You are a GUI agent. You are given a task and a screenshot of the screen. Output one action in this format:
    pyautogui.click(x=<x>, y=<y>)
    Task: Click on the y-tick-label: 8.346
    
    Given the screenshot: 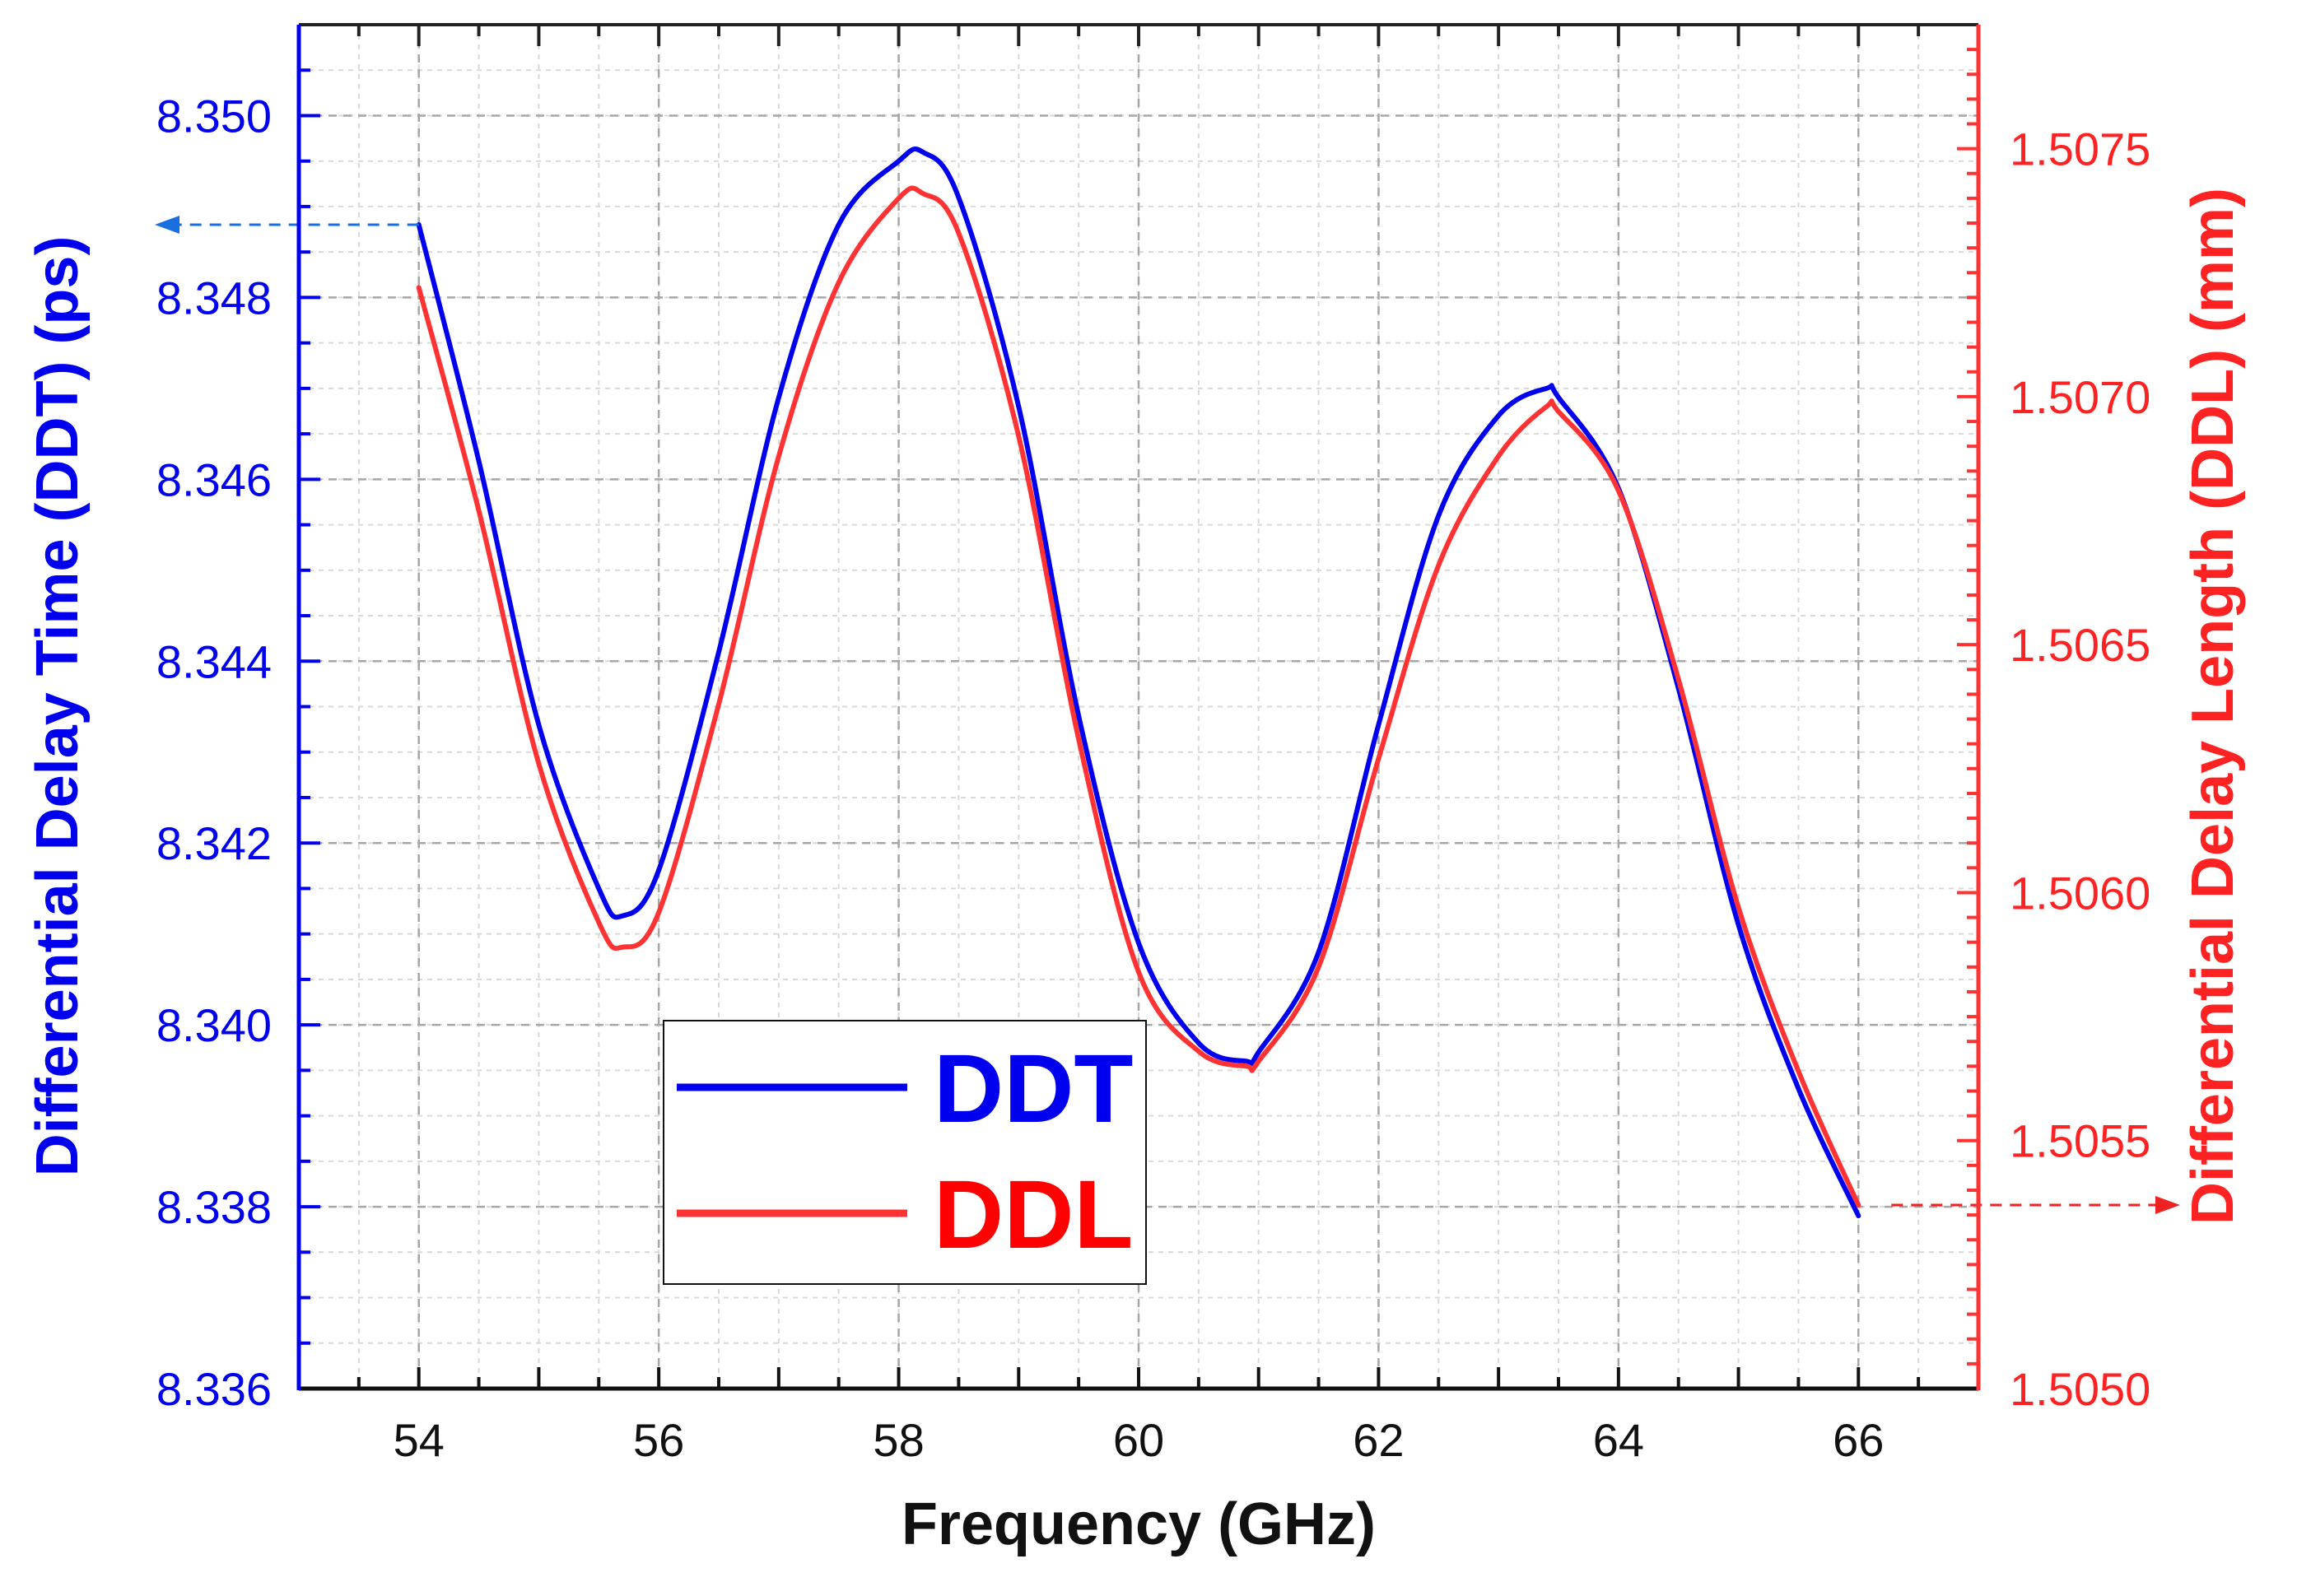 What is the action you would take?
    pyautogui.click(x=214, y=479)
    